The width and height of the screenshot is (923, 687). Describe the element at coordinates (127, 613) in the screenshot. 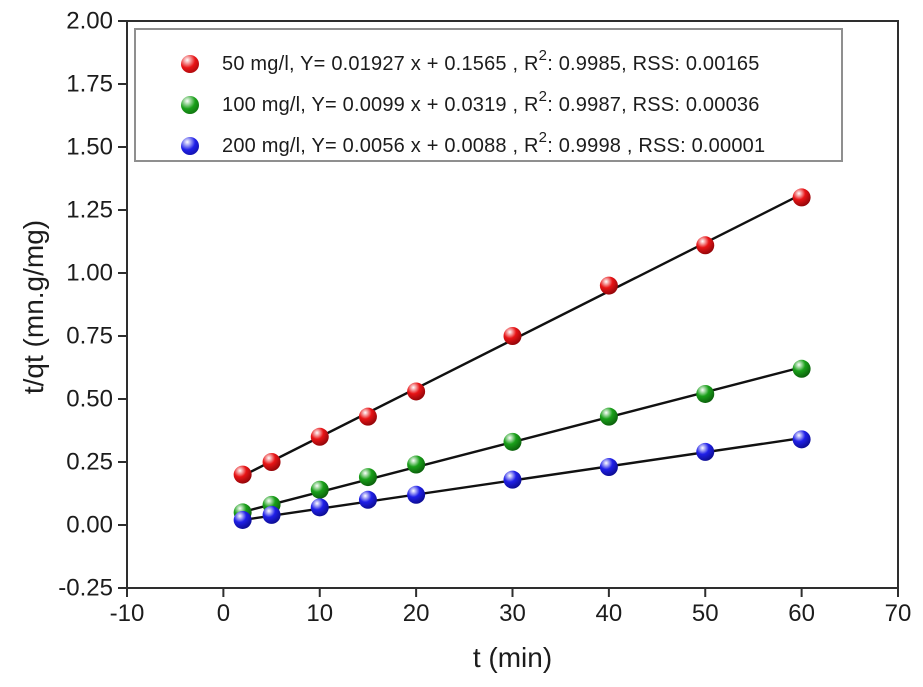

I see `x-tick-label: -10` at that location.